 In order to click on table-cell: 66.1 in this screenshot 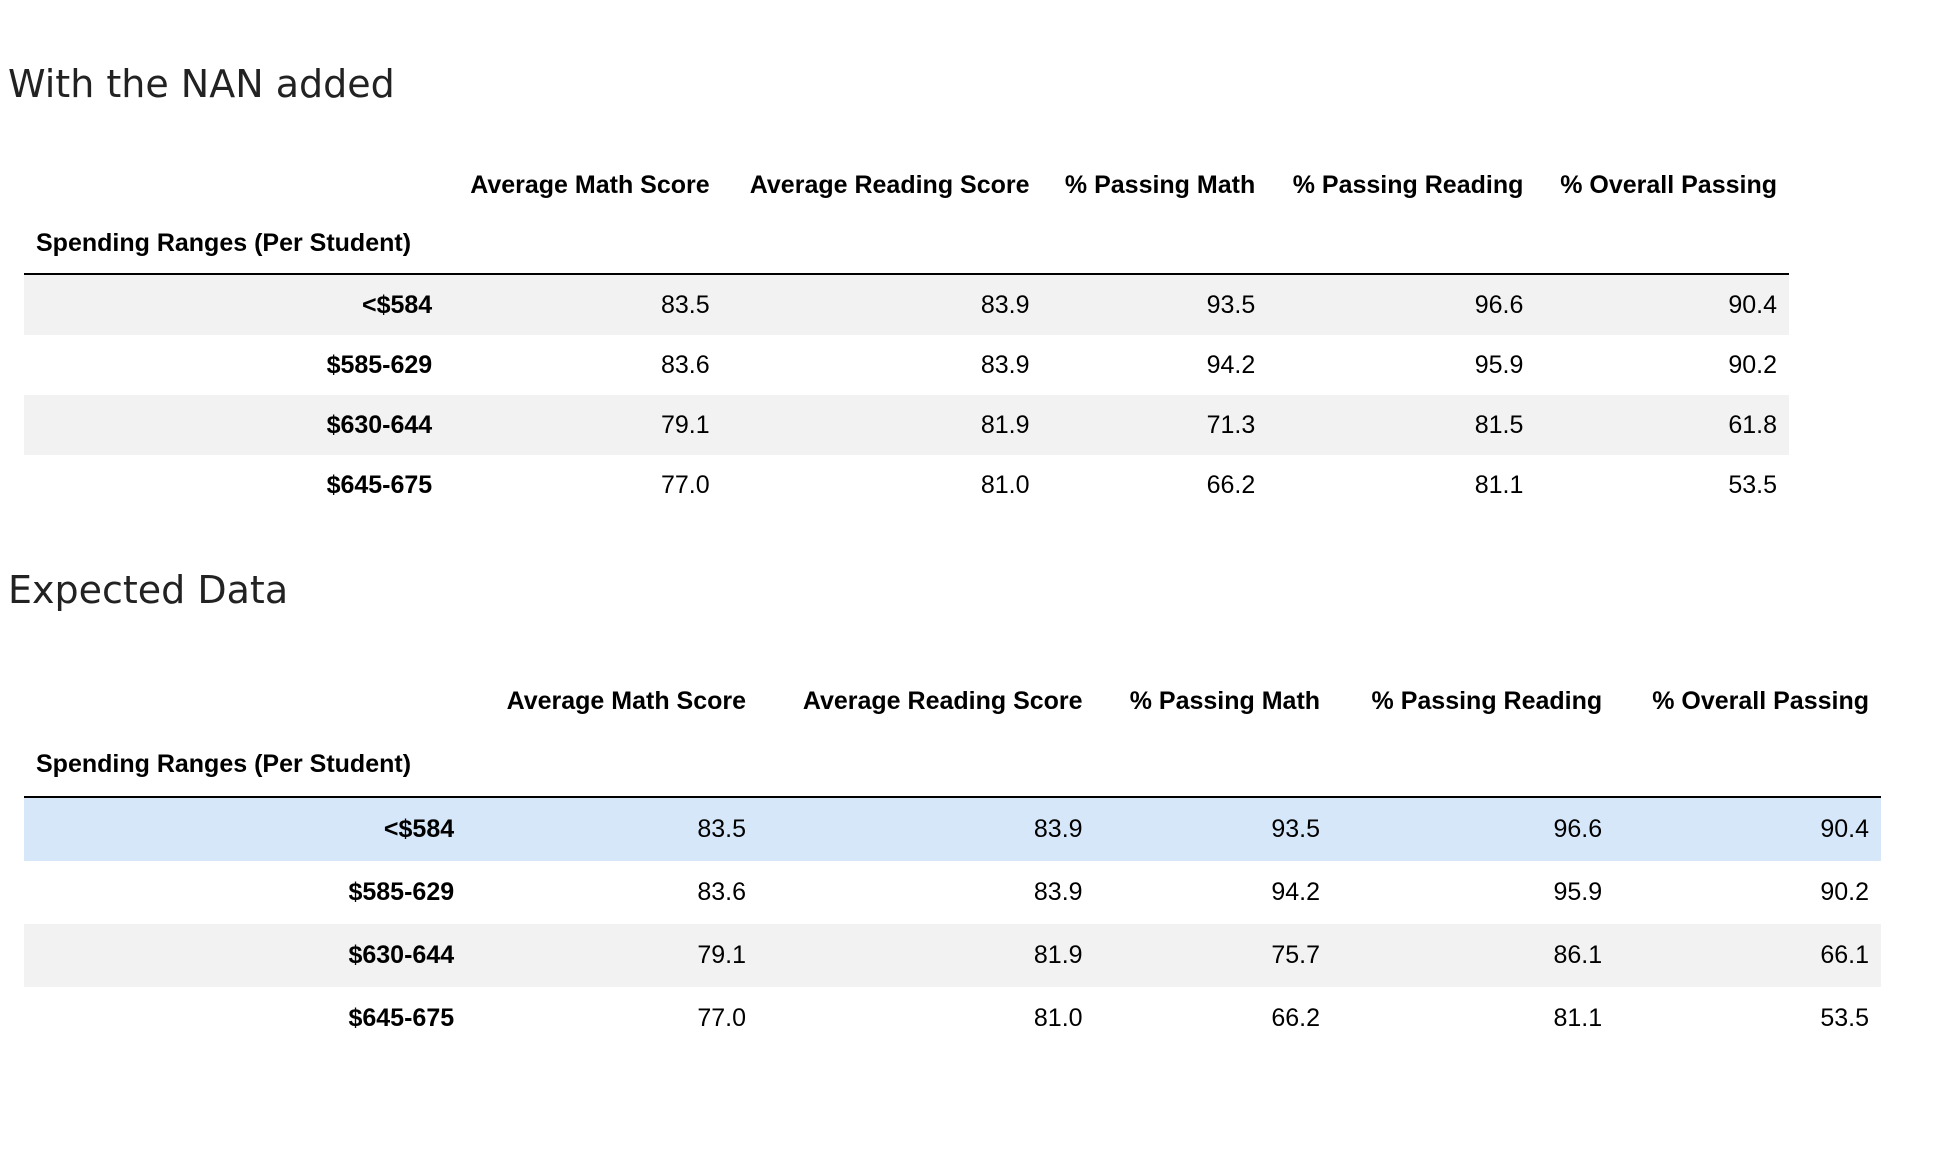, I will do `click(1844, 955)`.